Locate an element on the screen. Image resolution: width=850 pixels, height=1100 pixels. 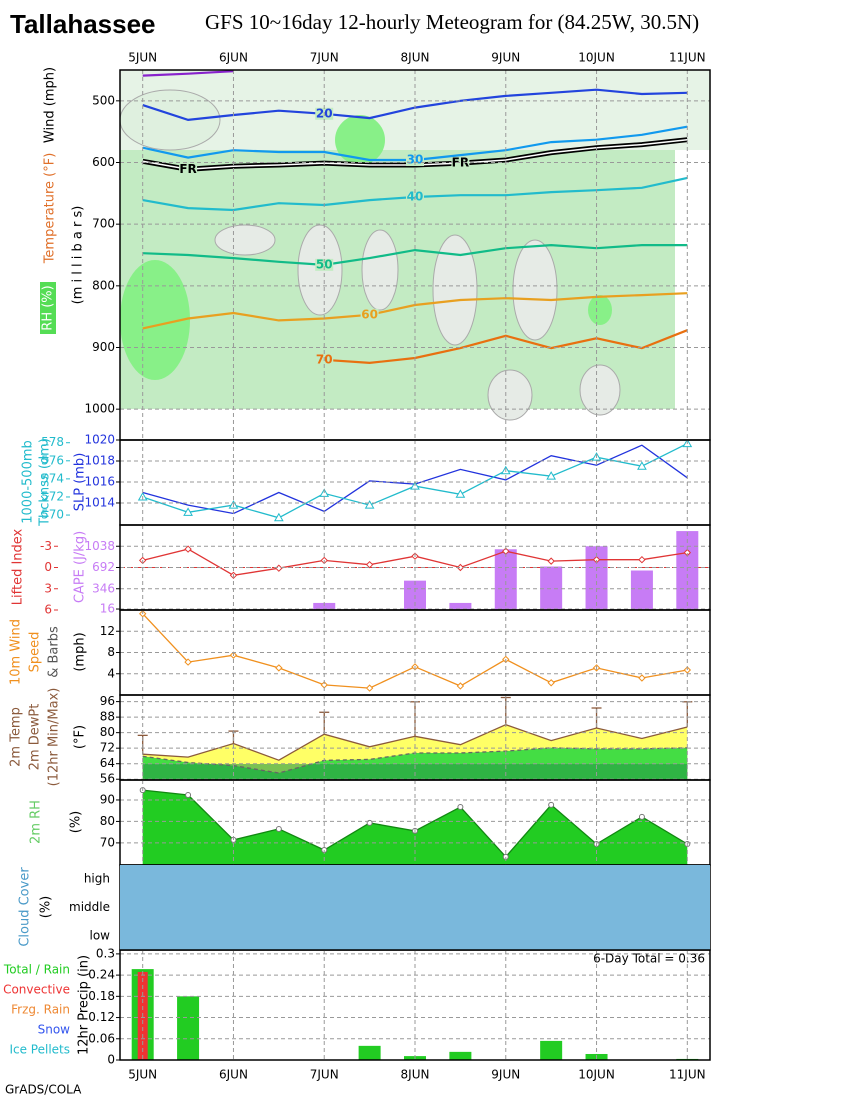
legend-entry: Snow is located at coordinates (54, 1030).